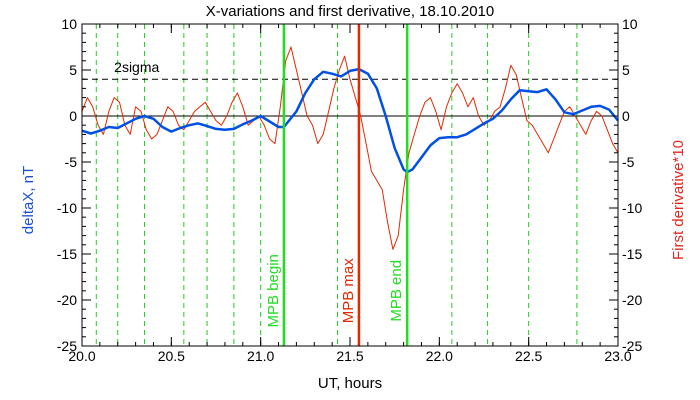  Describe the element at coordinates (678, 200) in the screenshot. I see `y-axis-label-right: First derivative*10` at that location.